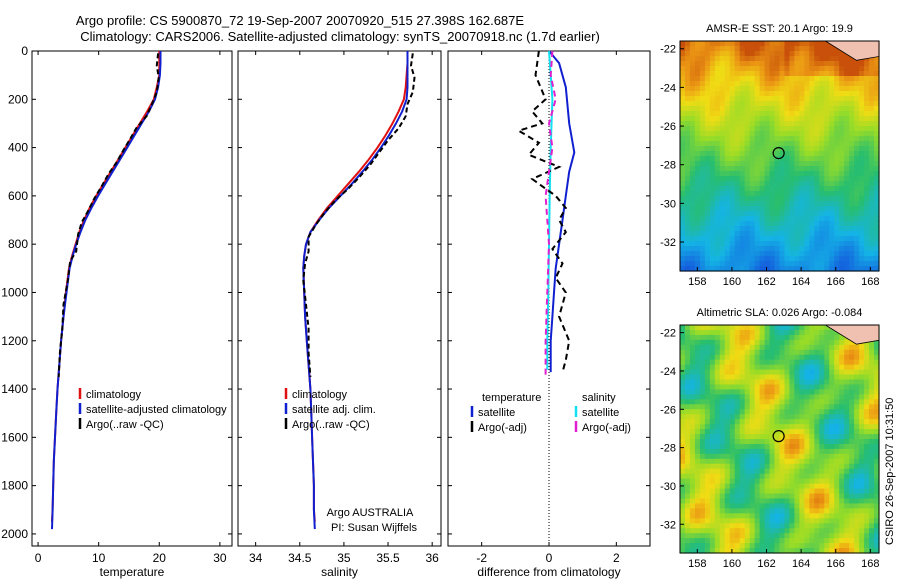 The image size is (900, 580). What do you see at coordinates (300, 558) in the screenshot?
I see `x-tick-label: 34.5` at bounding box center [300, 558].